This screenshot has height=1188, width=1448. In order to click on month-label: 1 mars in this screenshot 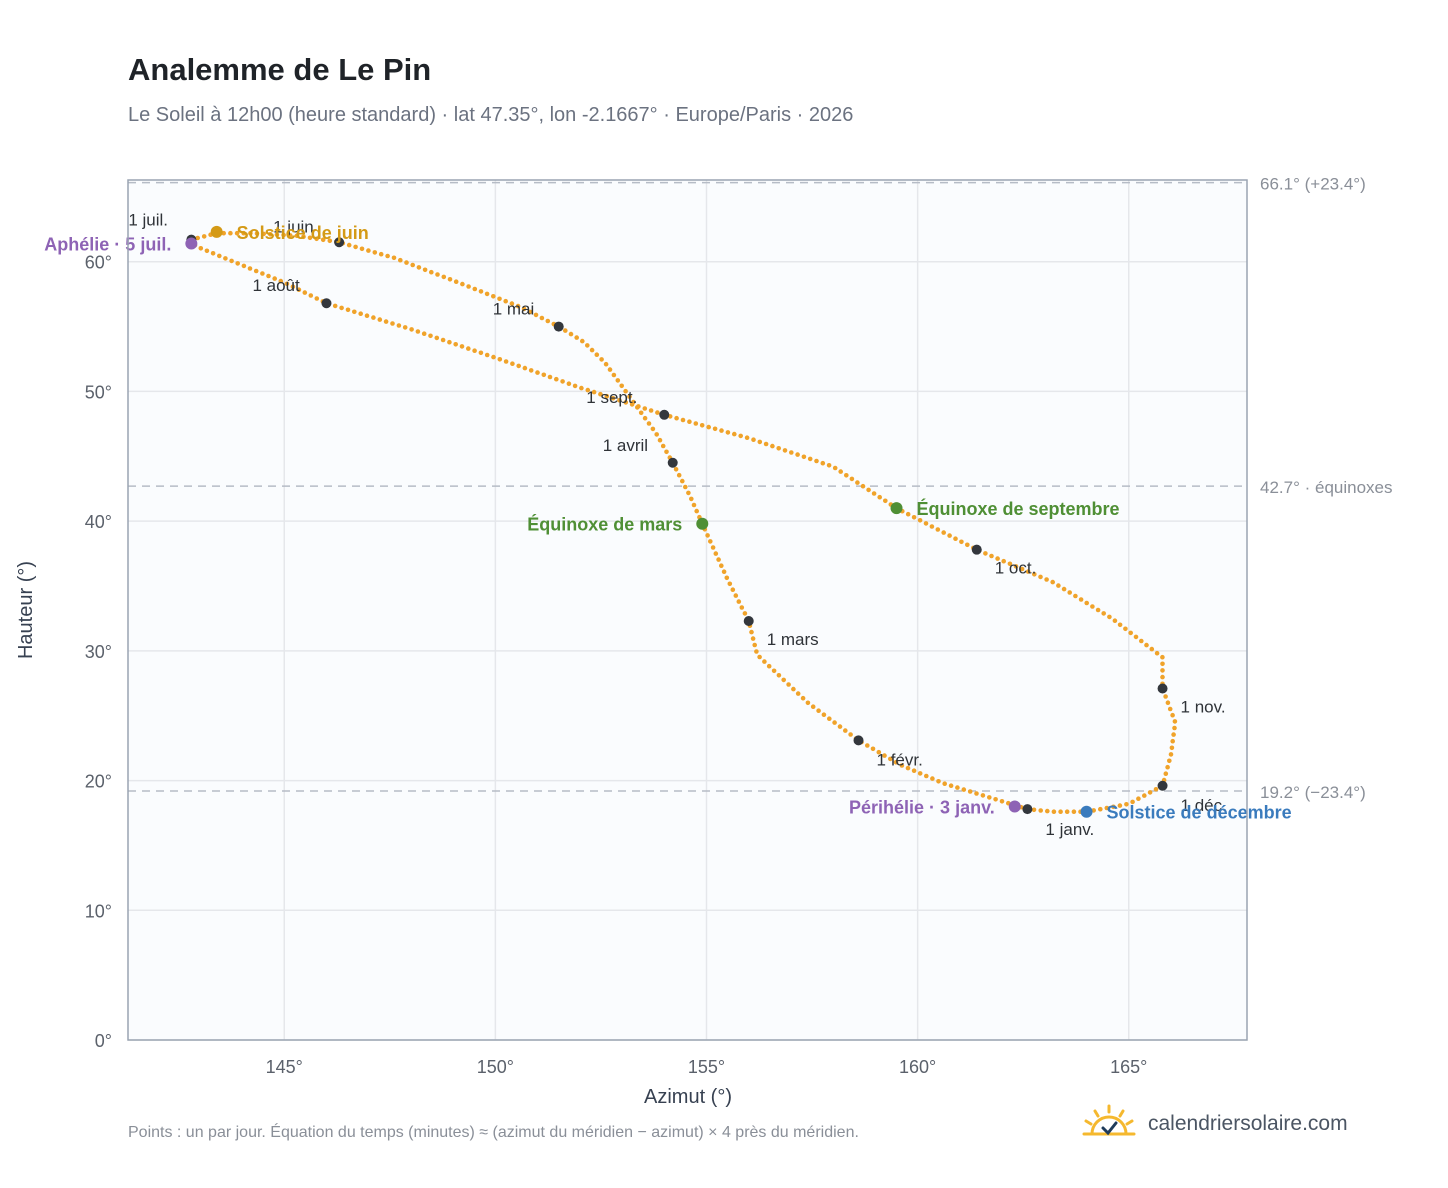, I will do `click(793, 639)`.